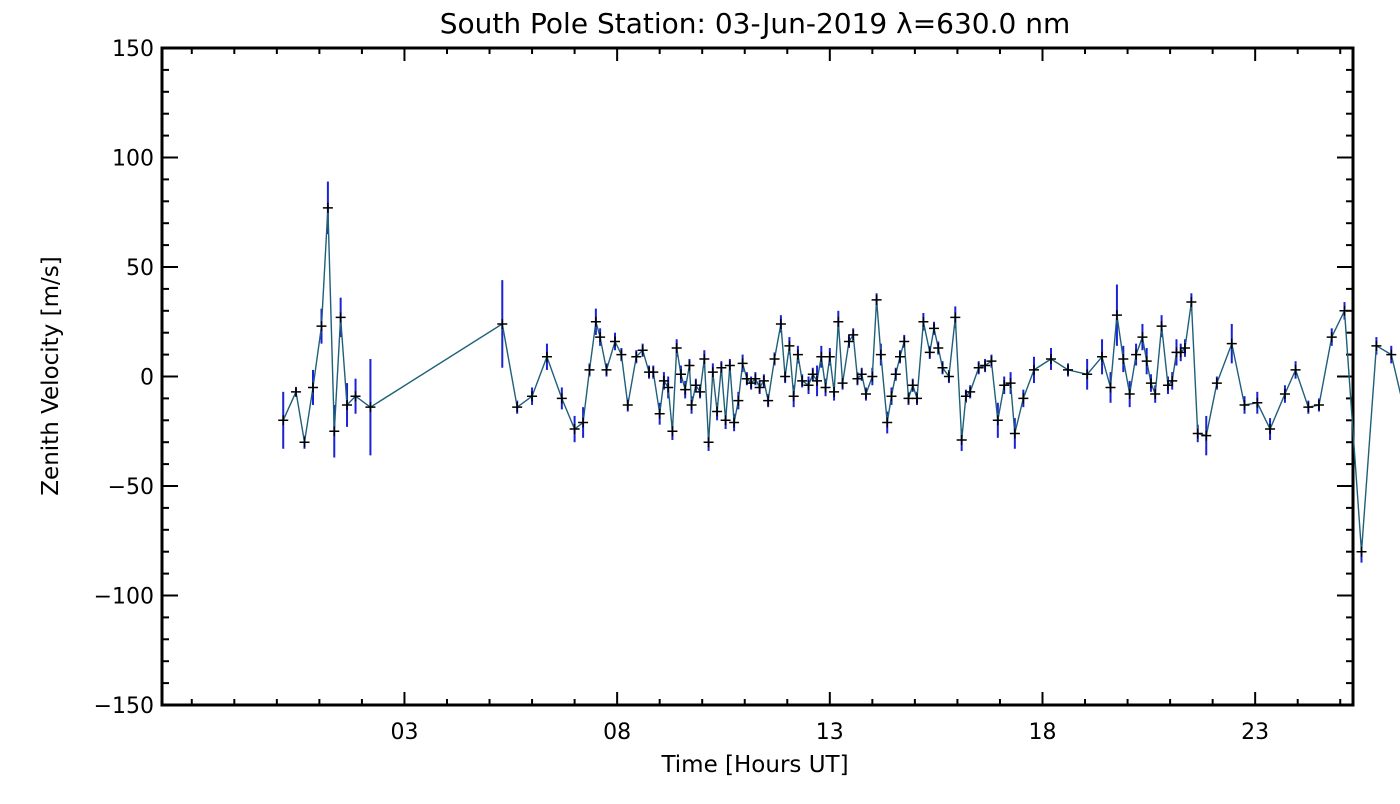  What do you see at coordinates (133, 49) in the screenshot?
I see `y-tick-label: 150` at bounding box center [133, 49].